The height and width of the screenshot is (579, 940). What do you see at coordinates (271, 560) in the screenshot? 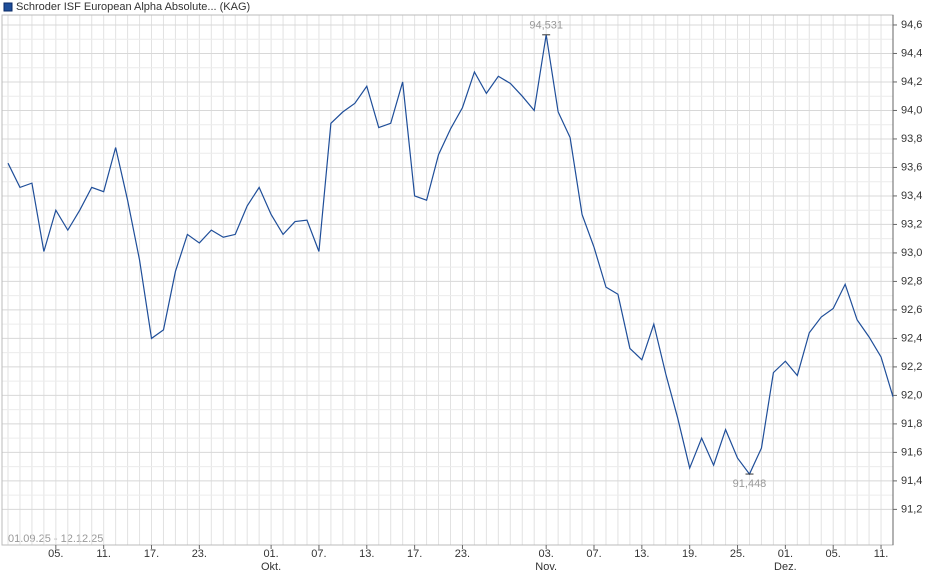
I see `x-tick-label: 01. Okt.` at bounding box center [271, 560].